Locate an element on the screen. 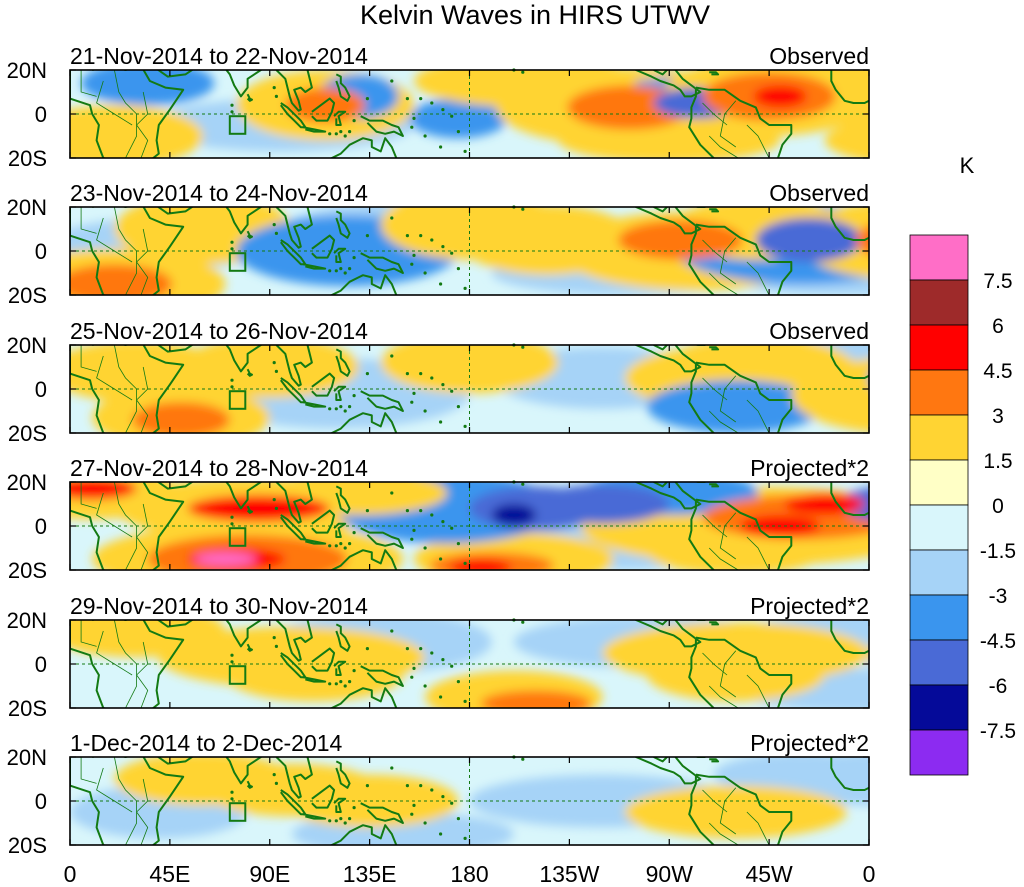 The width and height of the screenshot is (1024, 887). panel-date-range: 27-Nov-2014 to 28-Nov-2014 is located at coordinates (219, 468).